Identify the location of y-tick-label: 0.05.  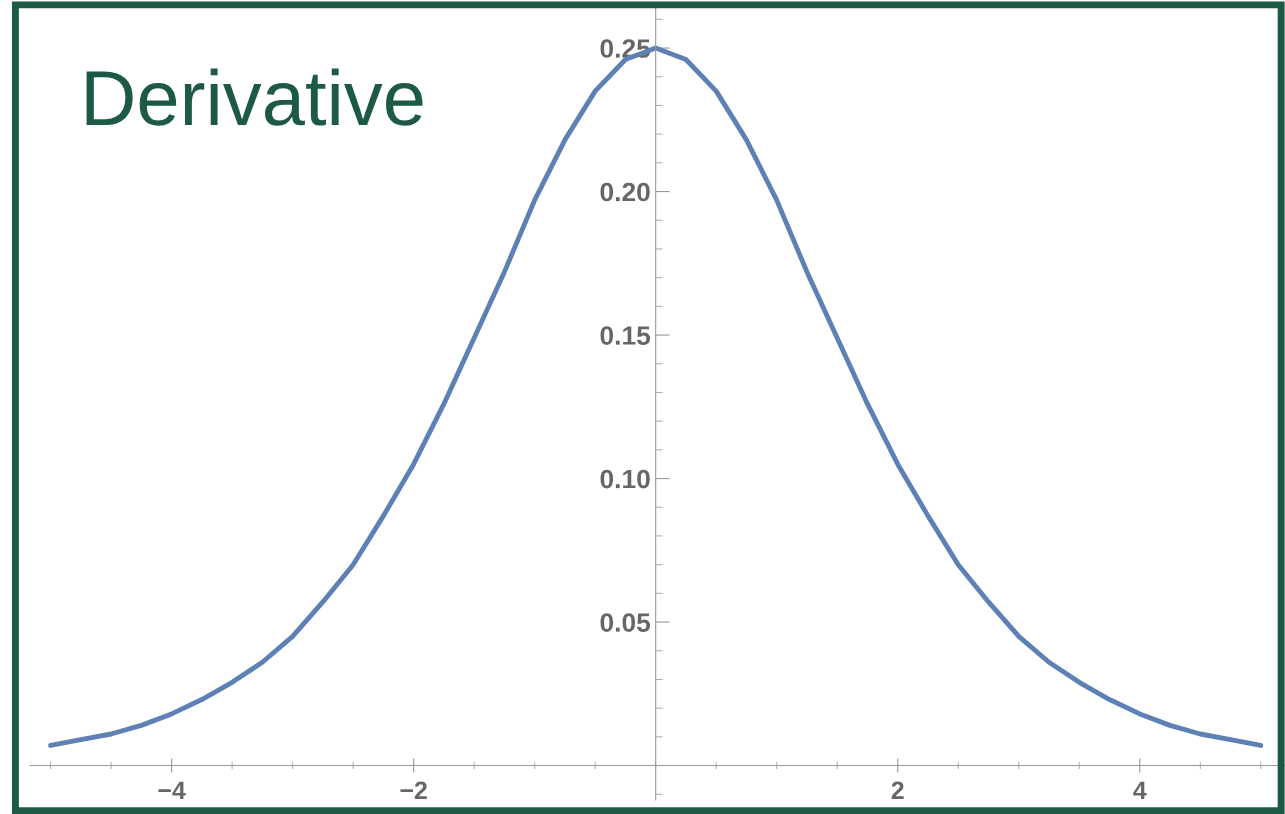
(625, 622).